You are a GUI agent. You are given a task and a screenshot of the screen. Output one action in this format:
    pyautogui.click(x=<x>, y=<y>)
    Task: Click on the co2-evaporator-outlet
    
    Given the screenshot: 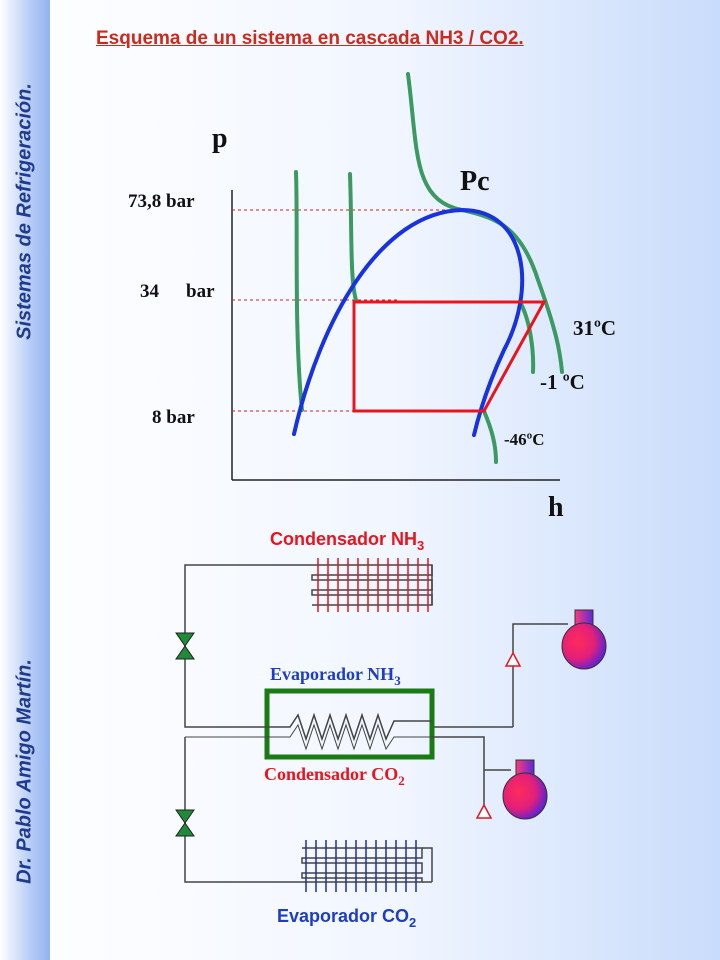 What is the action you would take?
    pyautogui.click(x=427, y=864)
    